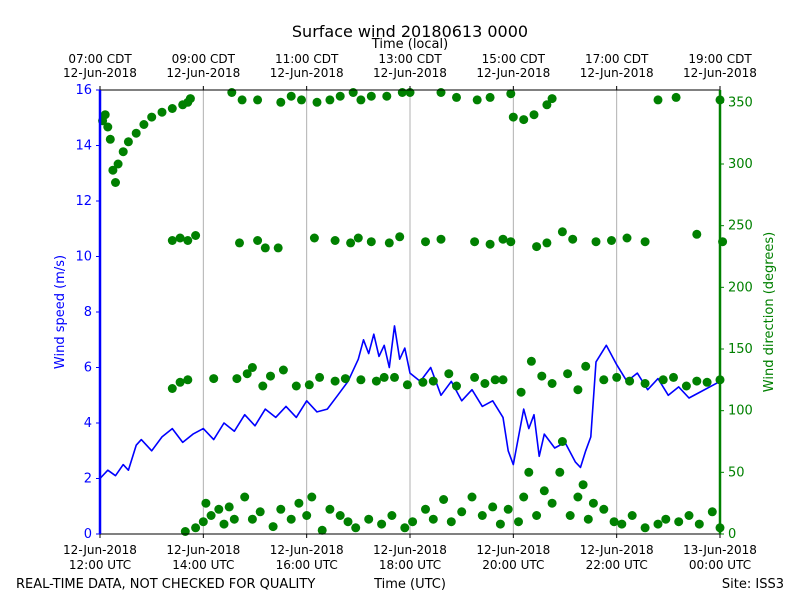  I want to click on bottom-tick-label-time: 20:00 UTC, so click(513, 565).